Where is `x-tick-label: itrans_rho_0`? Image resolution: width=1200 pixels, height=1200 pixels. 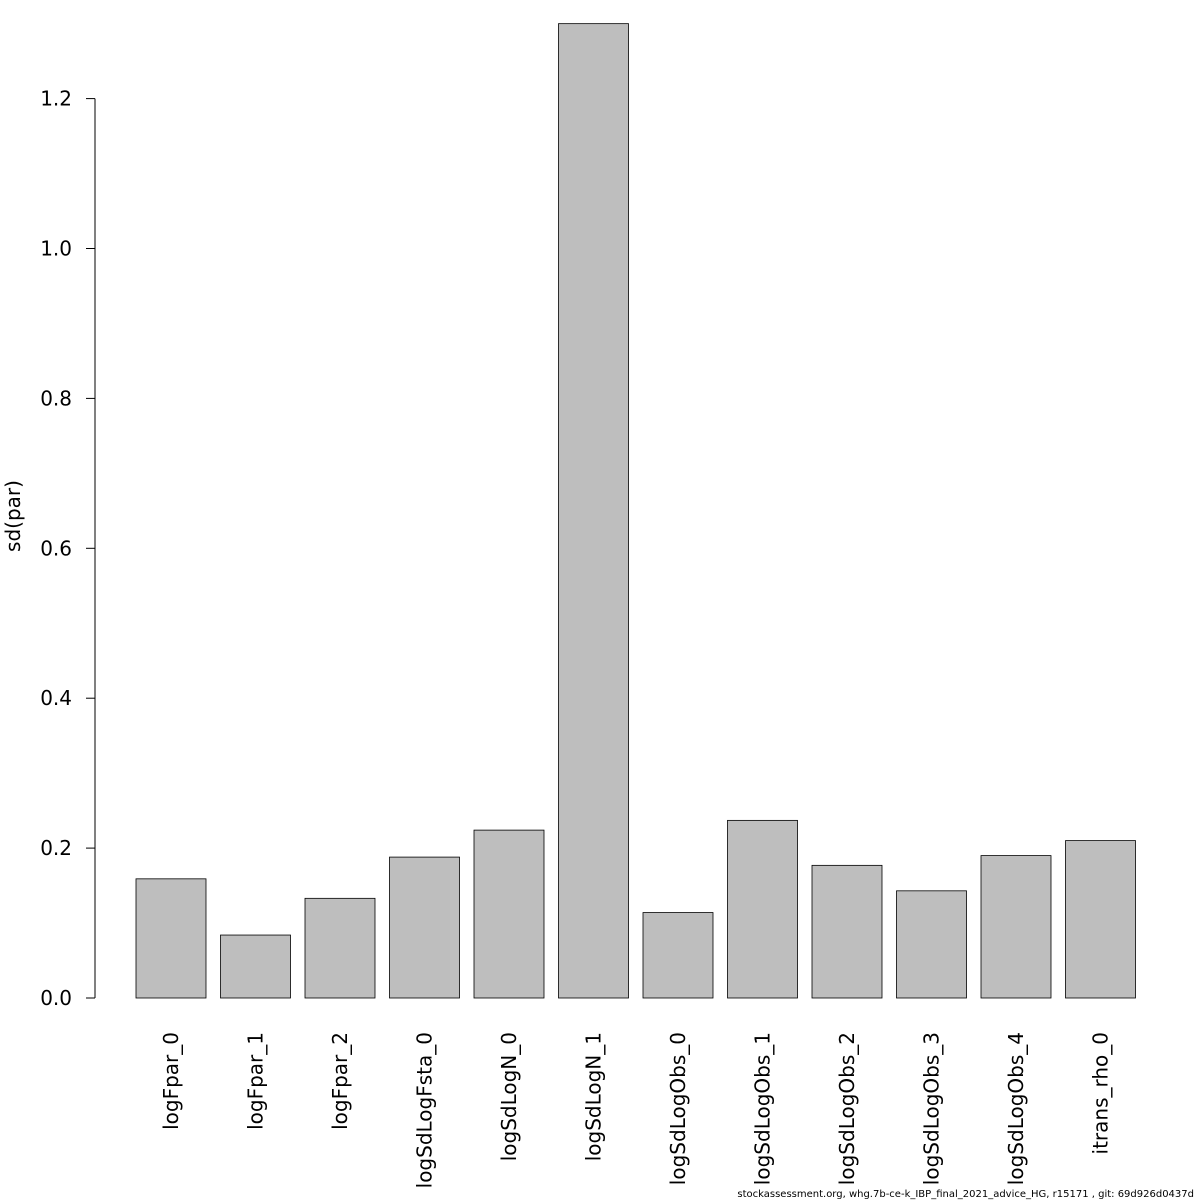
x-tick-label: itrans_rho_0 is located at coordinates (1101, 1093).